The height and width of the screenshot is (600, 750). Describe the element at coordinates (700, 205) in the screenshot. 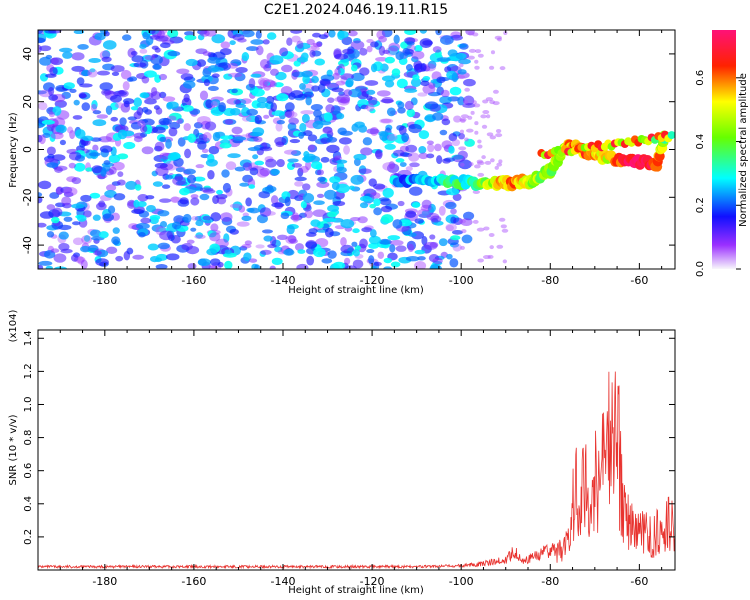

I see `colorbar-tick-label: 0.2` at that location.